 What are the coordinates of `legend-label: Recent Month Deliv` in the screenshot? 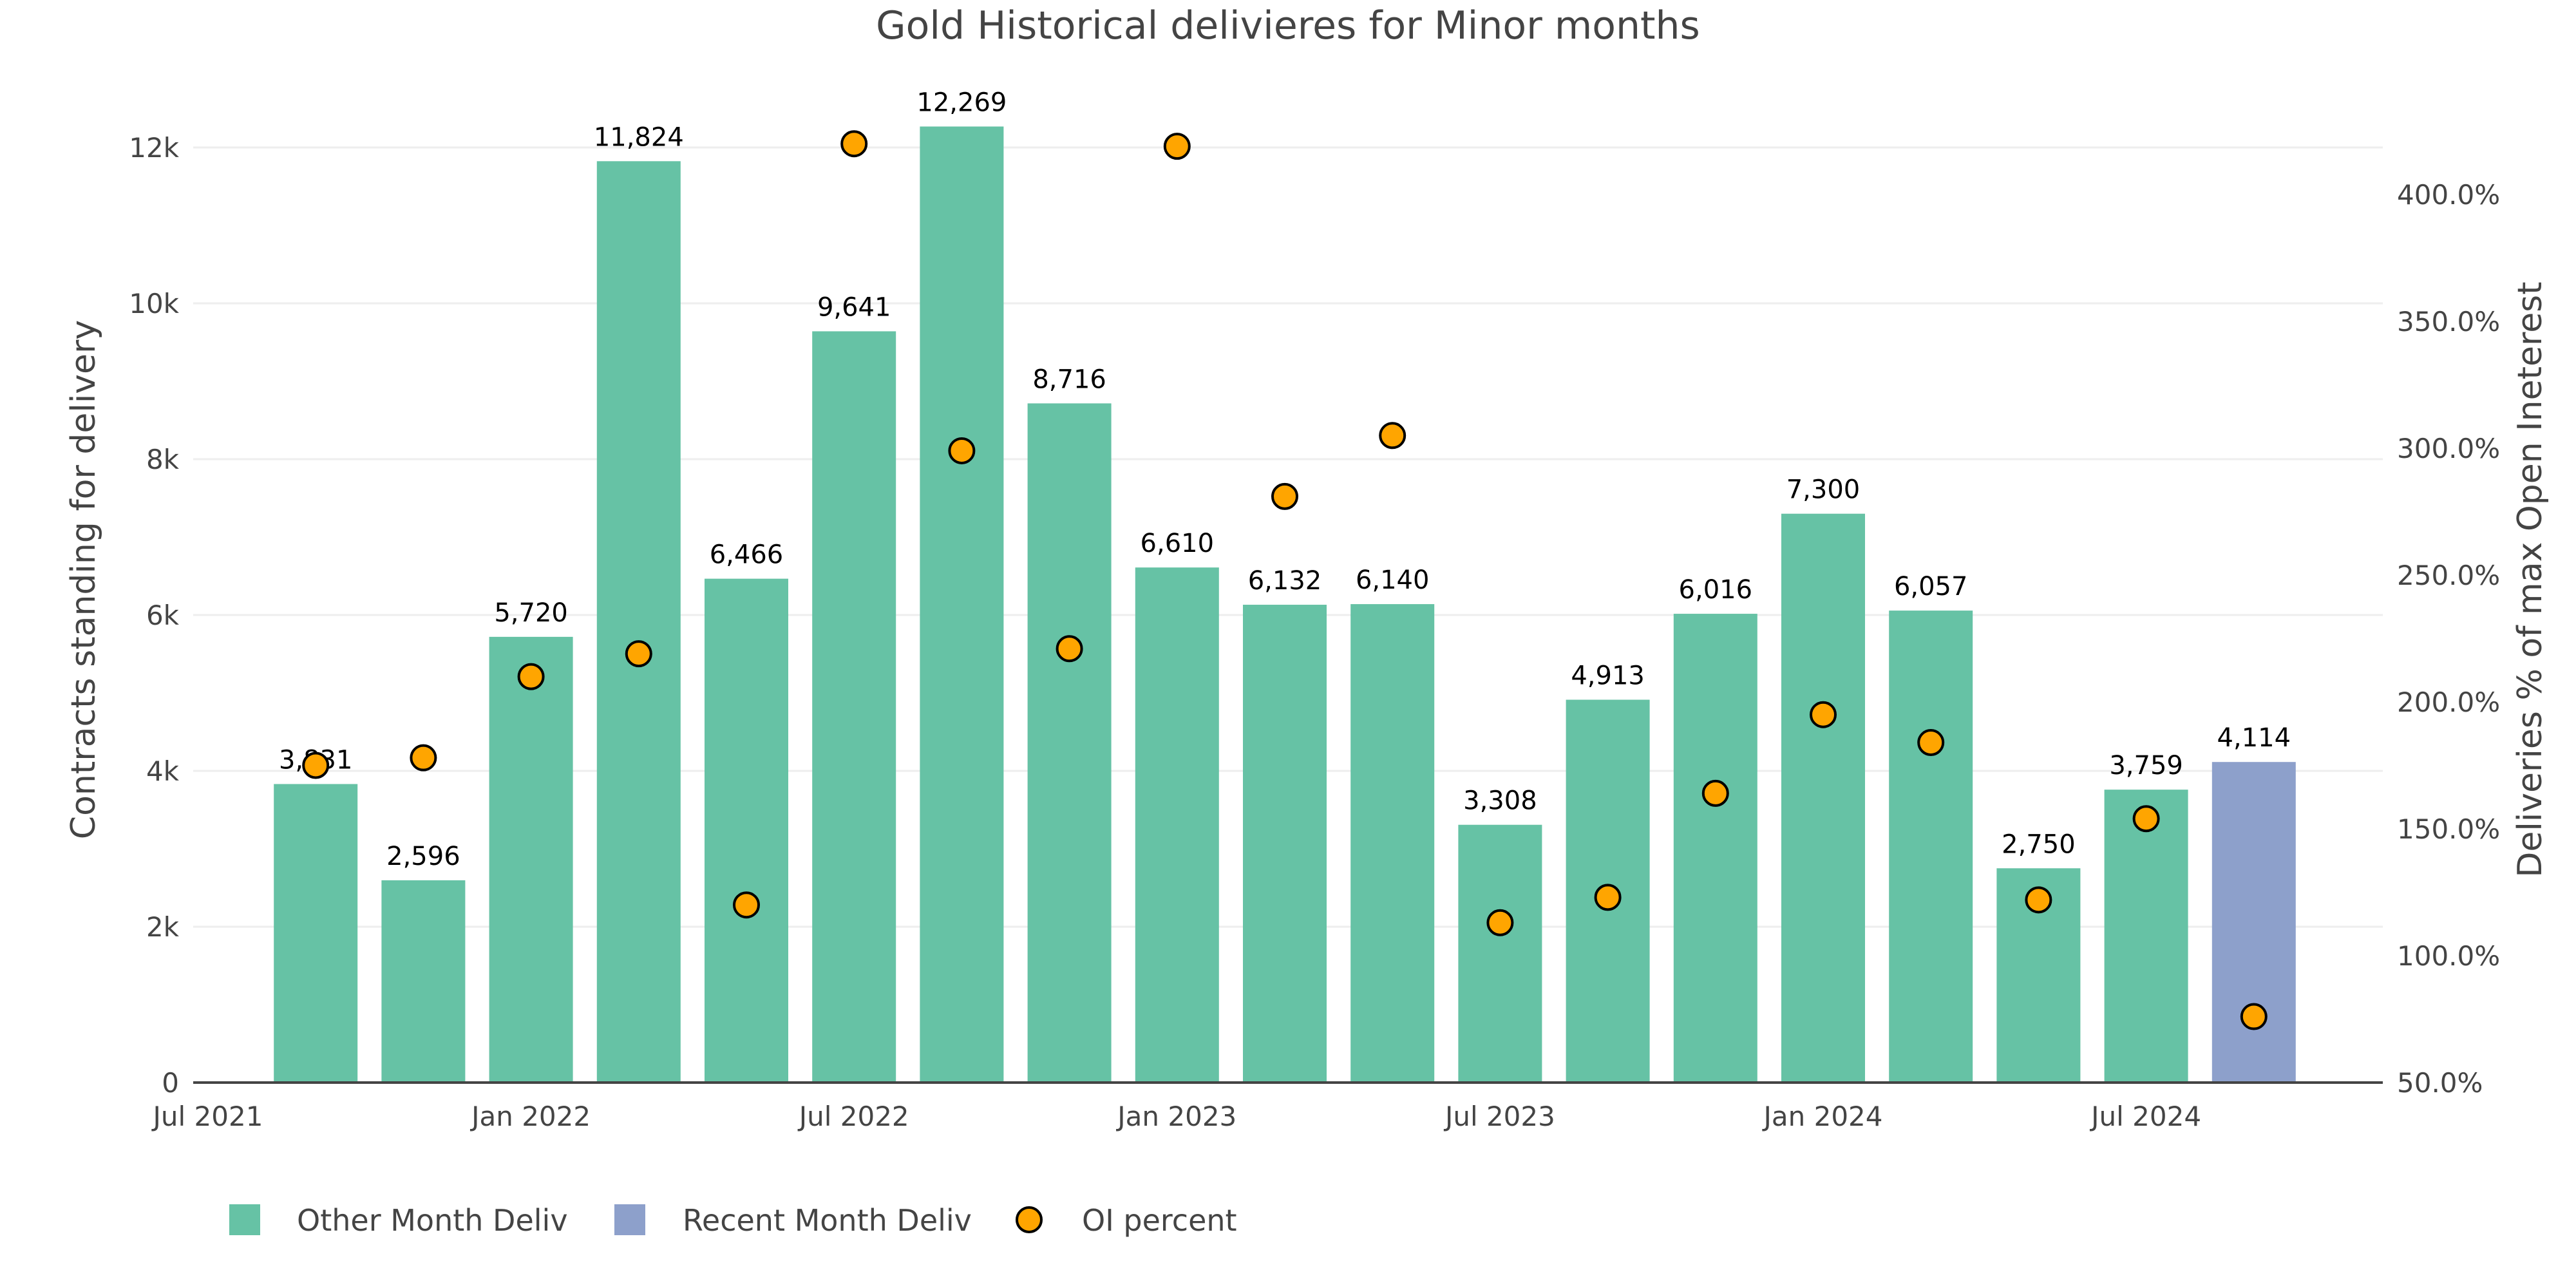 It's located at (827, 1221).